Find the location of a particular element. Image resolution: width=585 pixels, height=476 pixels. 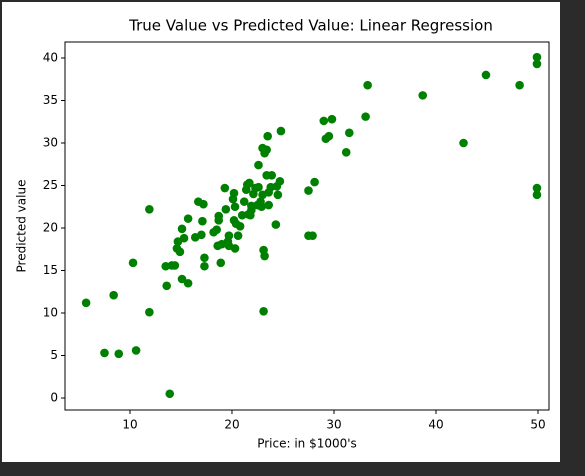

y-tick-label: 35 is located at coordinates (50, 100).